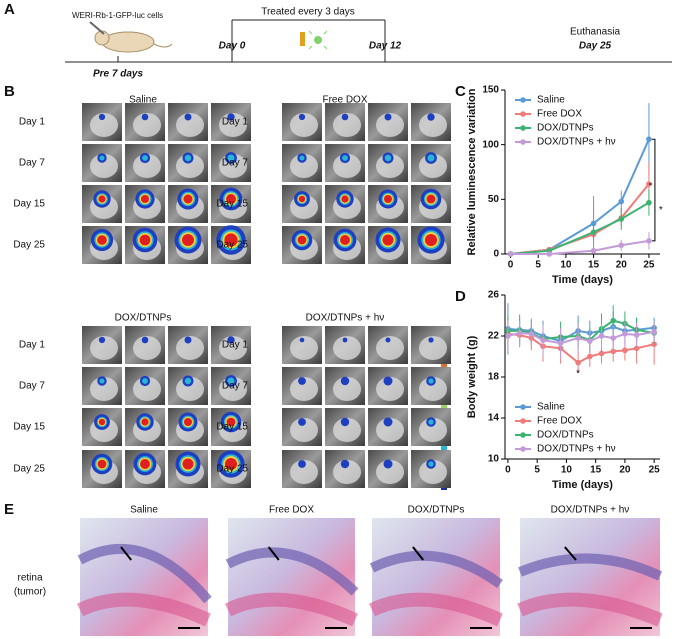  What do you see at coordinates (595, 46) in the screenshot?
I see `label: Day 25` at bounding box center [595, 46].